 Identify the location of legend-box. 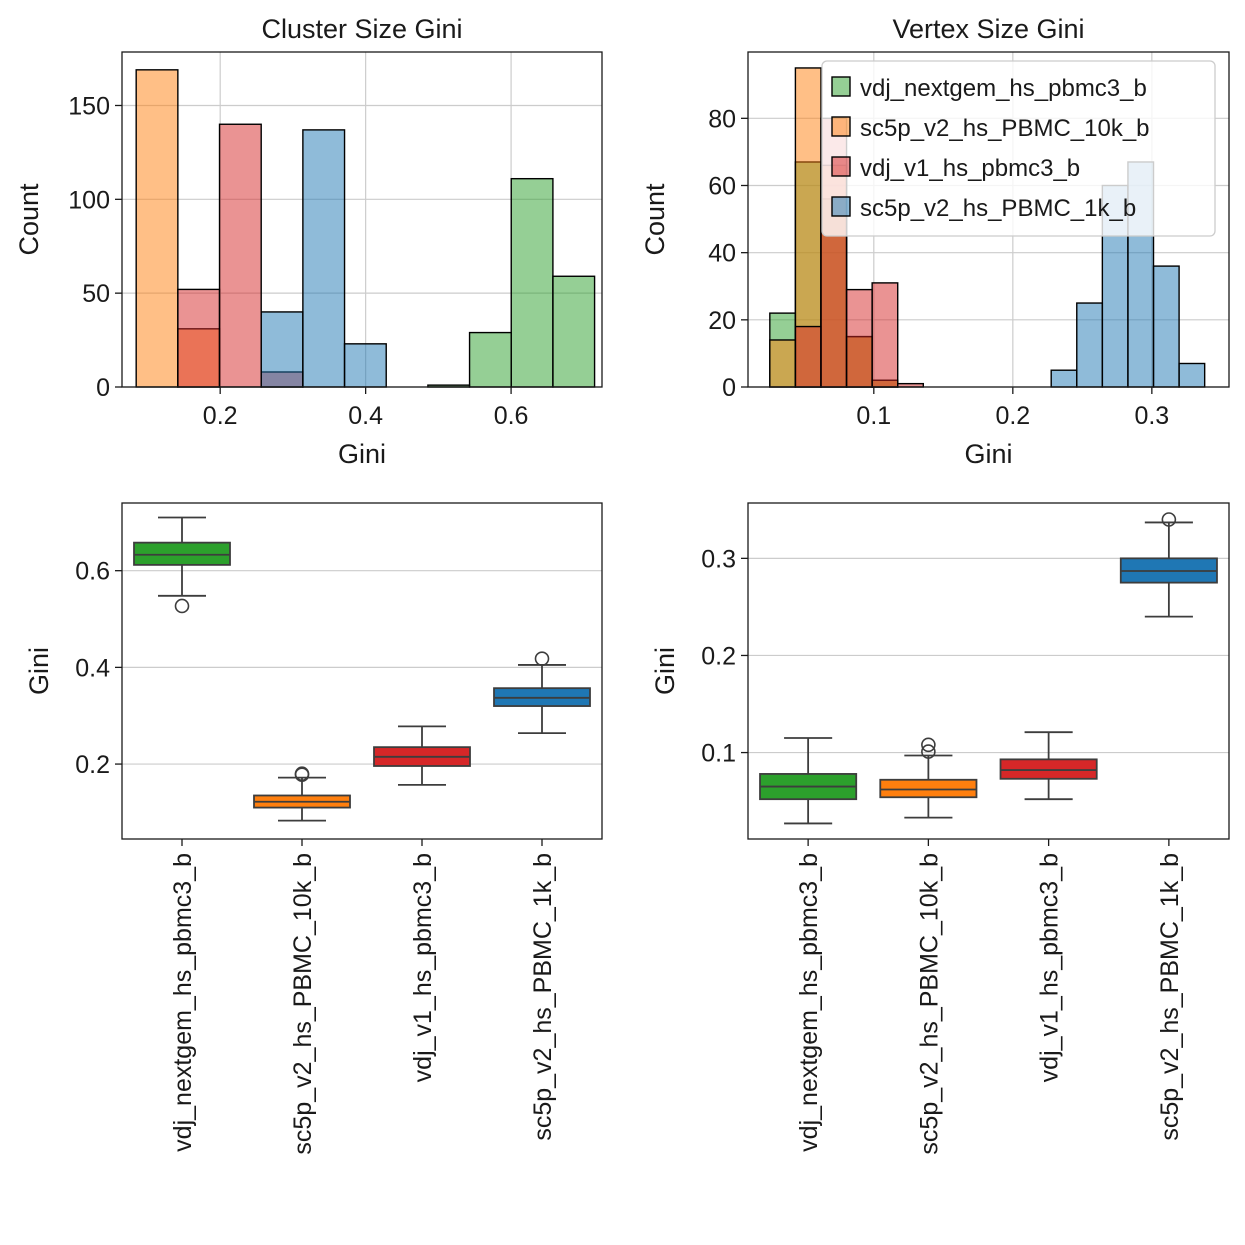
(1018, 148).